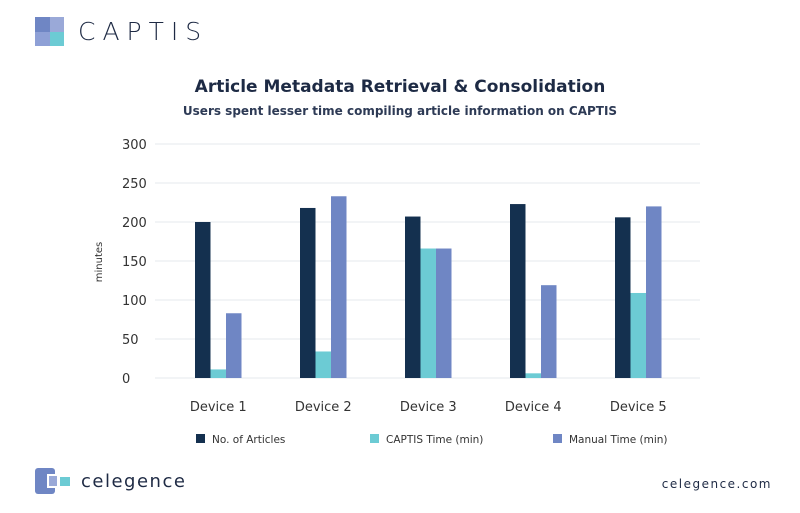  Describe the element at coordinates (339, 287) in the screenshot. I see `bar-manual-time-min--2` at that location.